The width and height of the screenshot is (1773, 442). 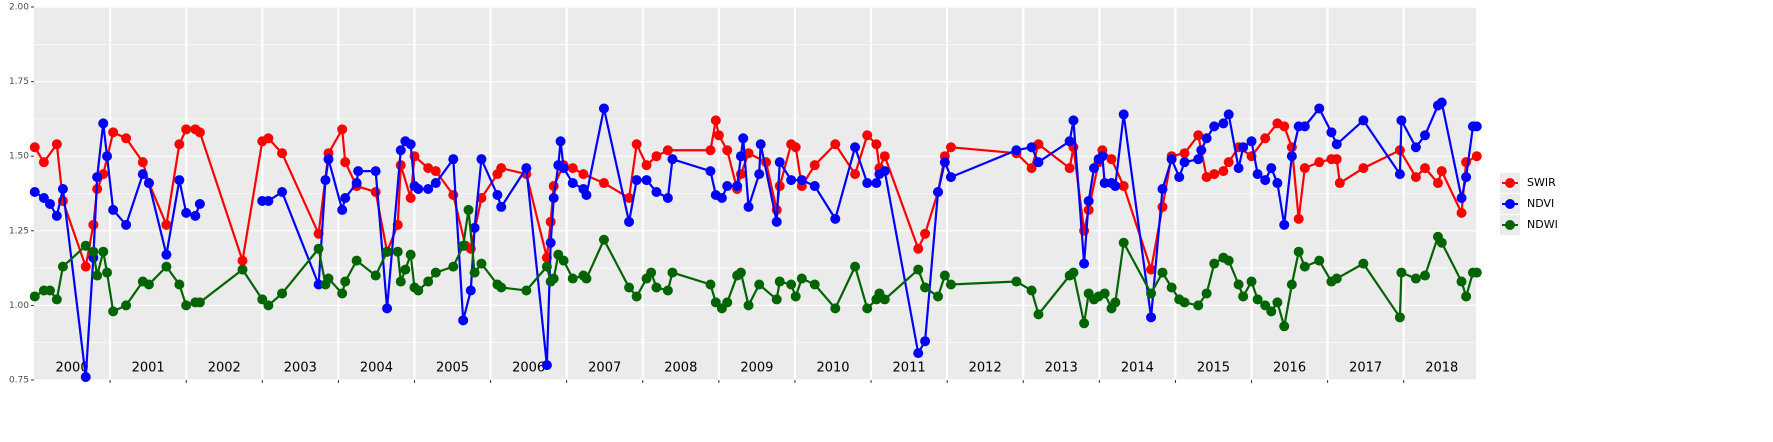 I want to click on year-annotation: 2008, so click(x=680, y=368).